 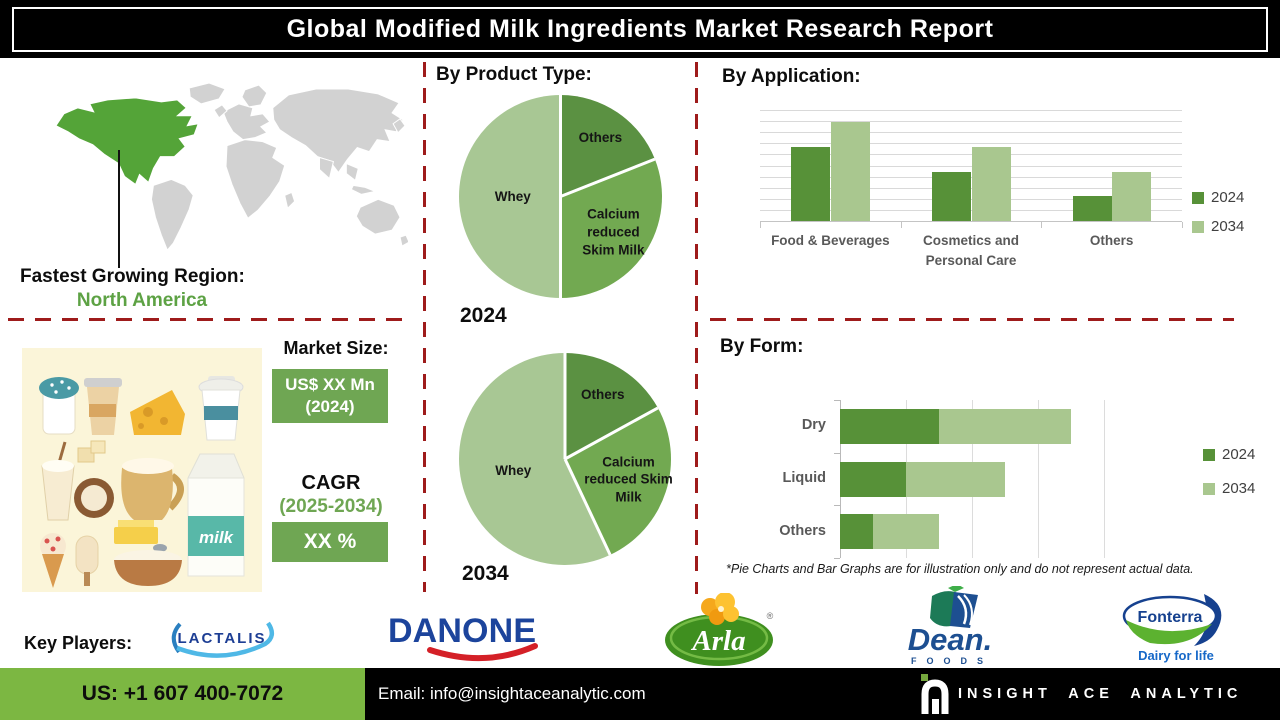 What do you see at coordinates (331, 506) in the screenshot?
I see `cagr-period: (2025-2034)` at bounding box center [331, 506].